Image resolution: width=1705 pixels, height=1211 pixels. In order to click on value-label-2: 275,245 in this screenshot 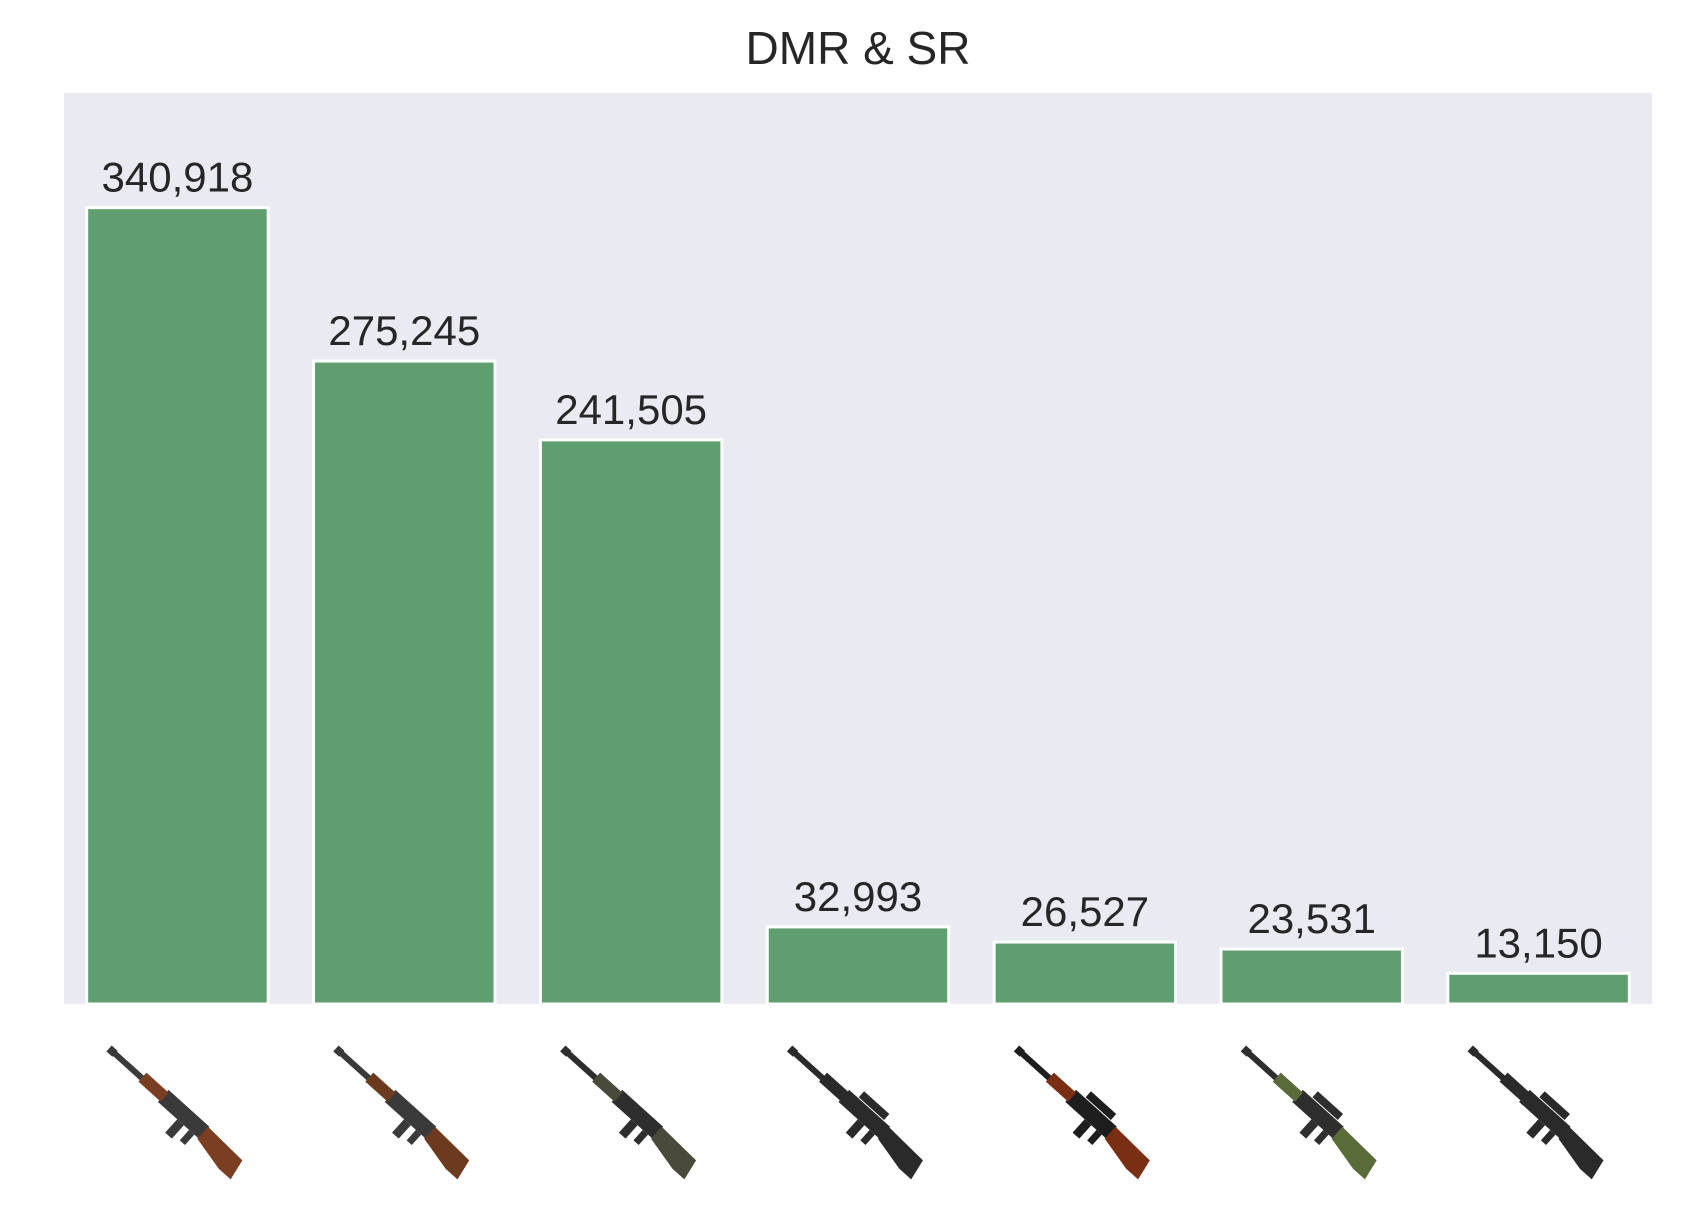, I will do `click(404, 330)`.